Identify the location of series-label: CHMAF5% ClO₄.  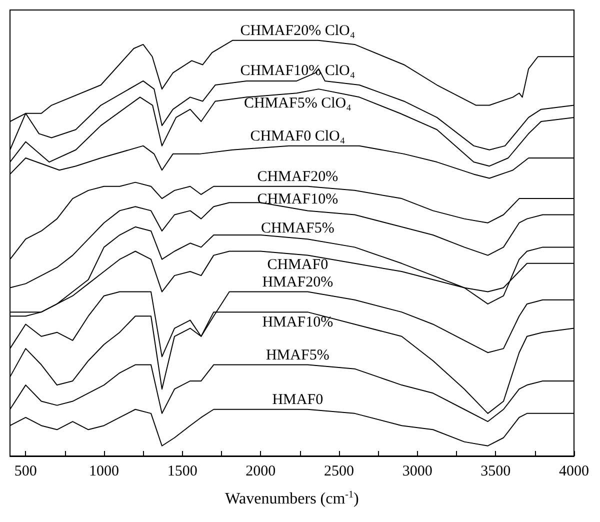
(298, 103).